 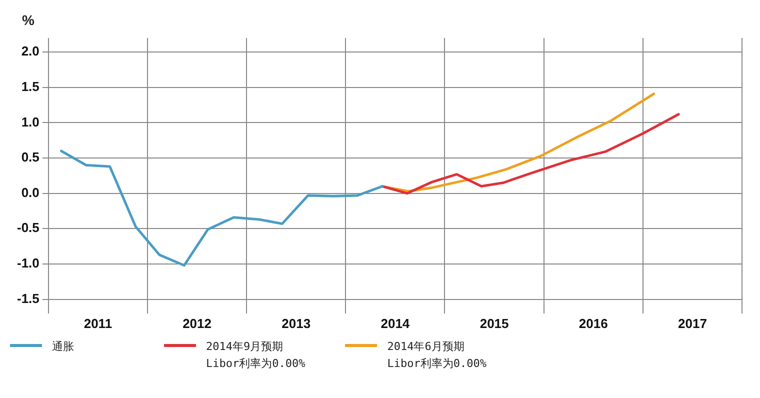 I want to click on y-tick-label: 0.5, so click(x=30, y=157).